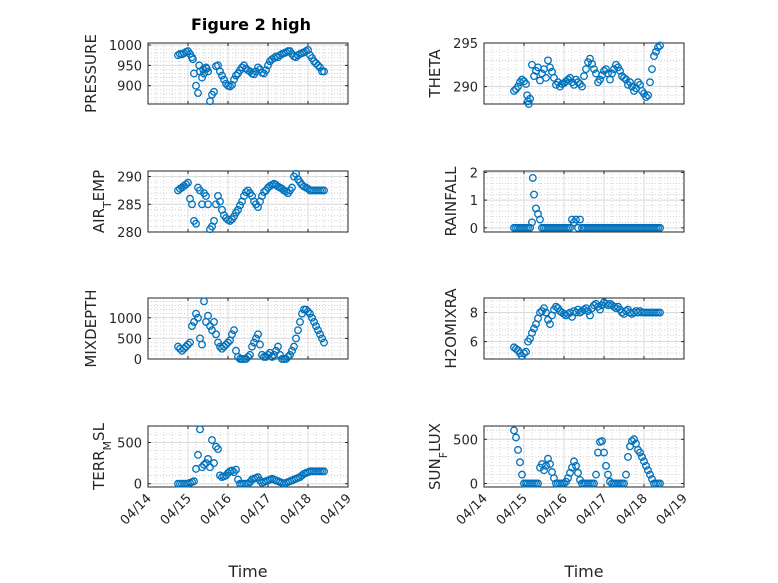 The width and height of the screenshot is (778, 583). Describe the element at coordinates (584, 456) in the screenshot. I see `axes-frame` at that location.